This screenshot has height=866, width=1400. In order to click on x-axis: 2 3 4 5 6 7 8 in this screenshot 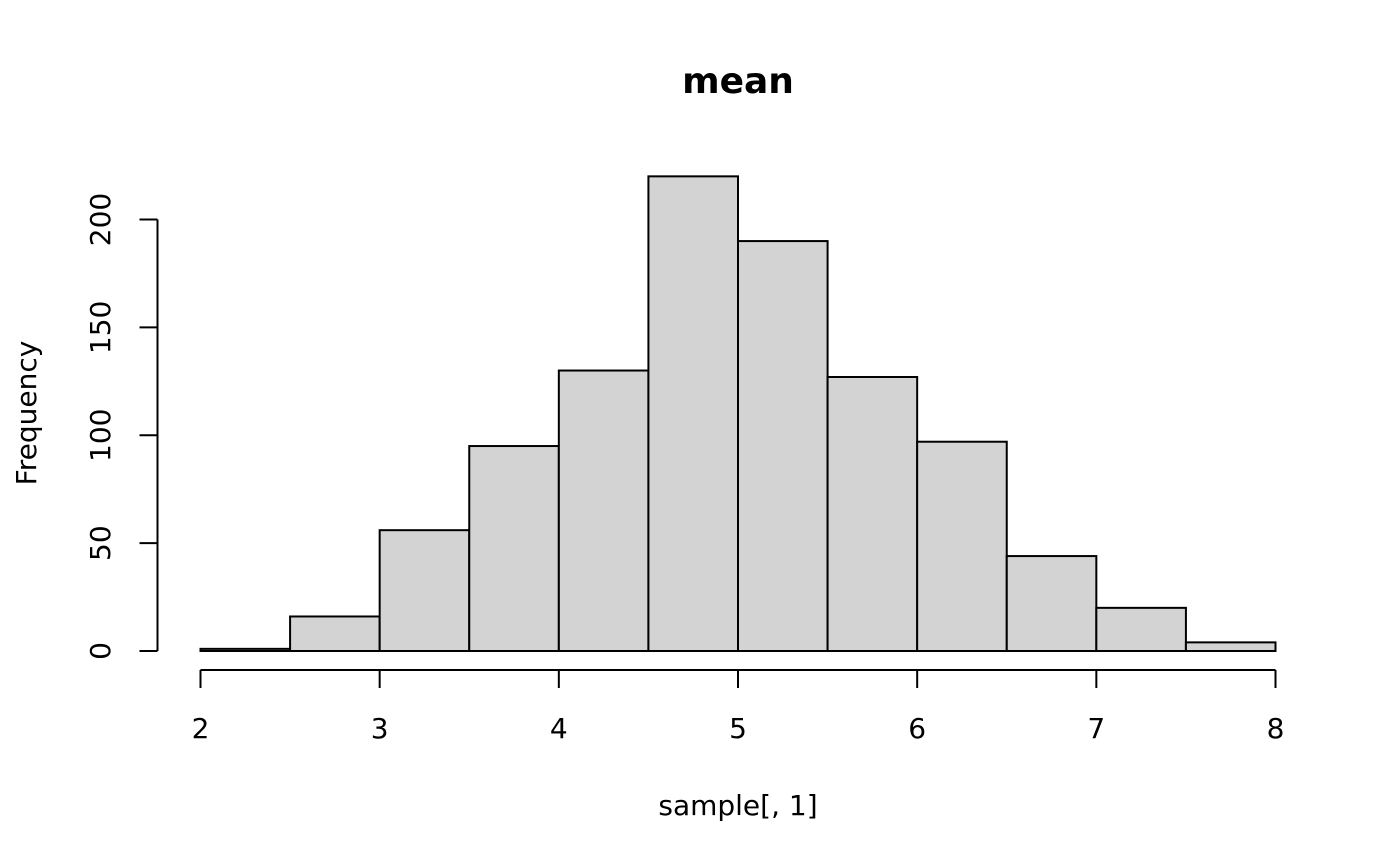, I will do `click(738, 707)`.